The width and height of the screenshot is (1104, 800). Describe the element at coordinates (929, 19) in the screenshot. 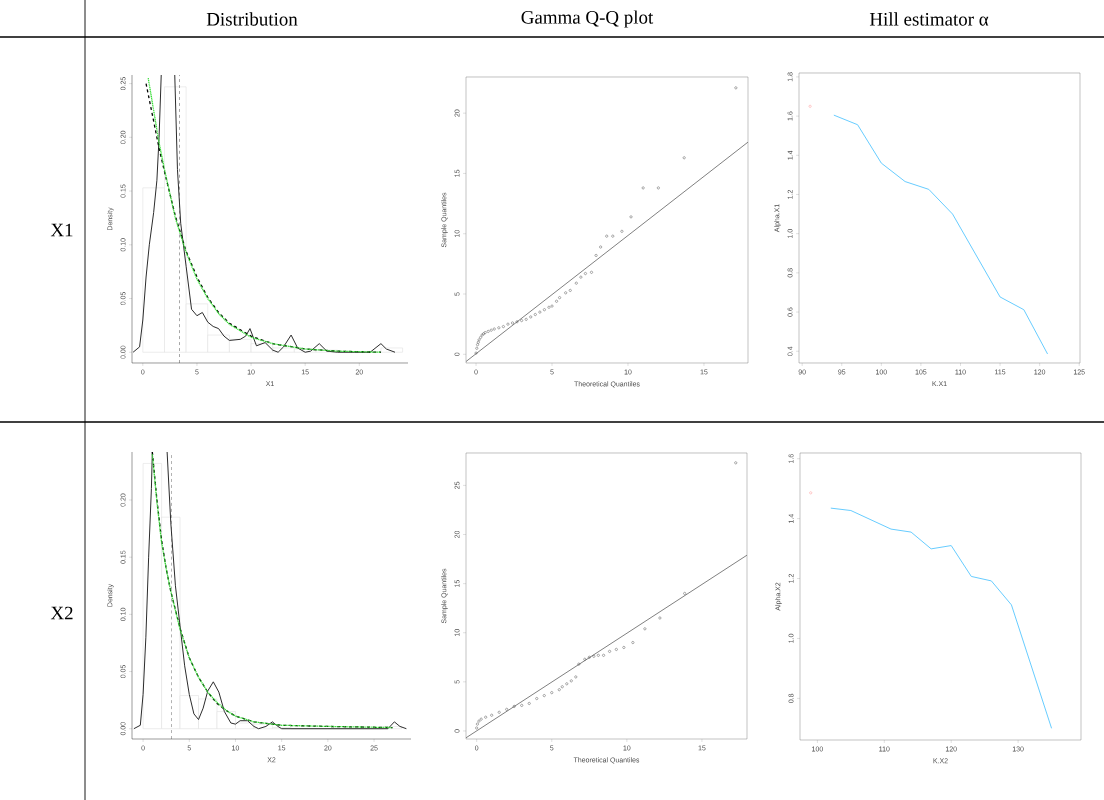

I see `chart-title: Hill estimator α` at that location.